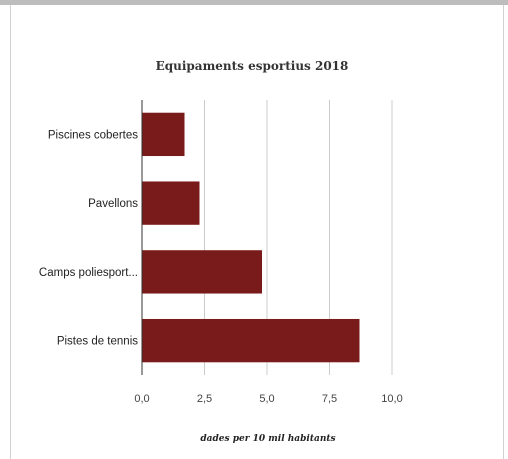  I want to click on chart-title: Equipaments esportius 2018, so click(252, 66).